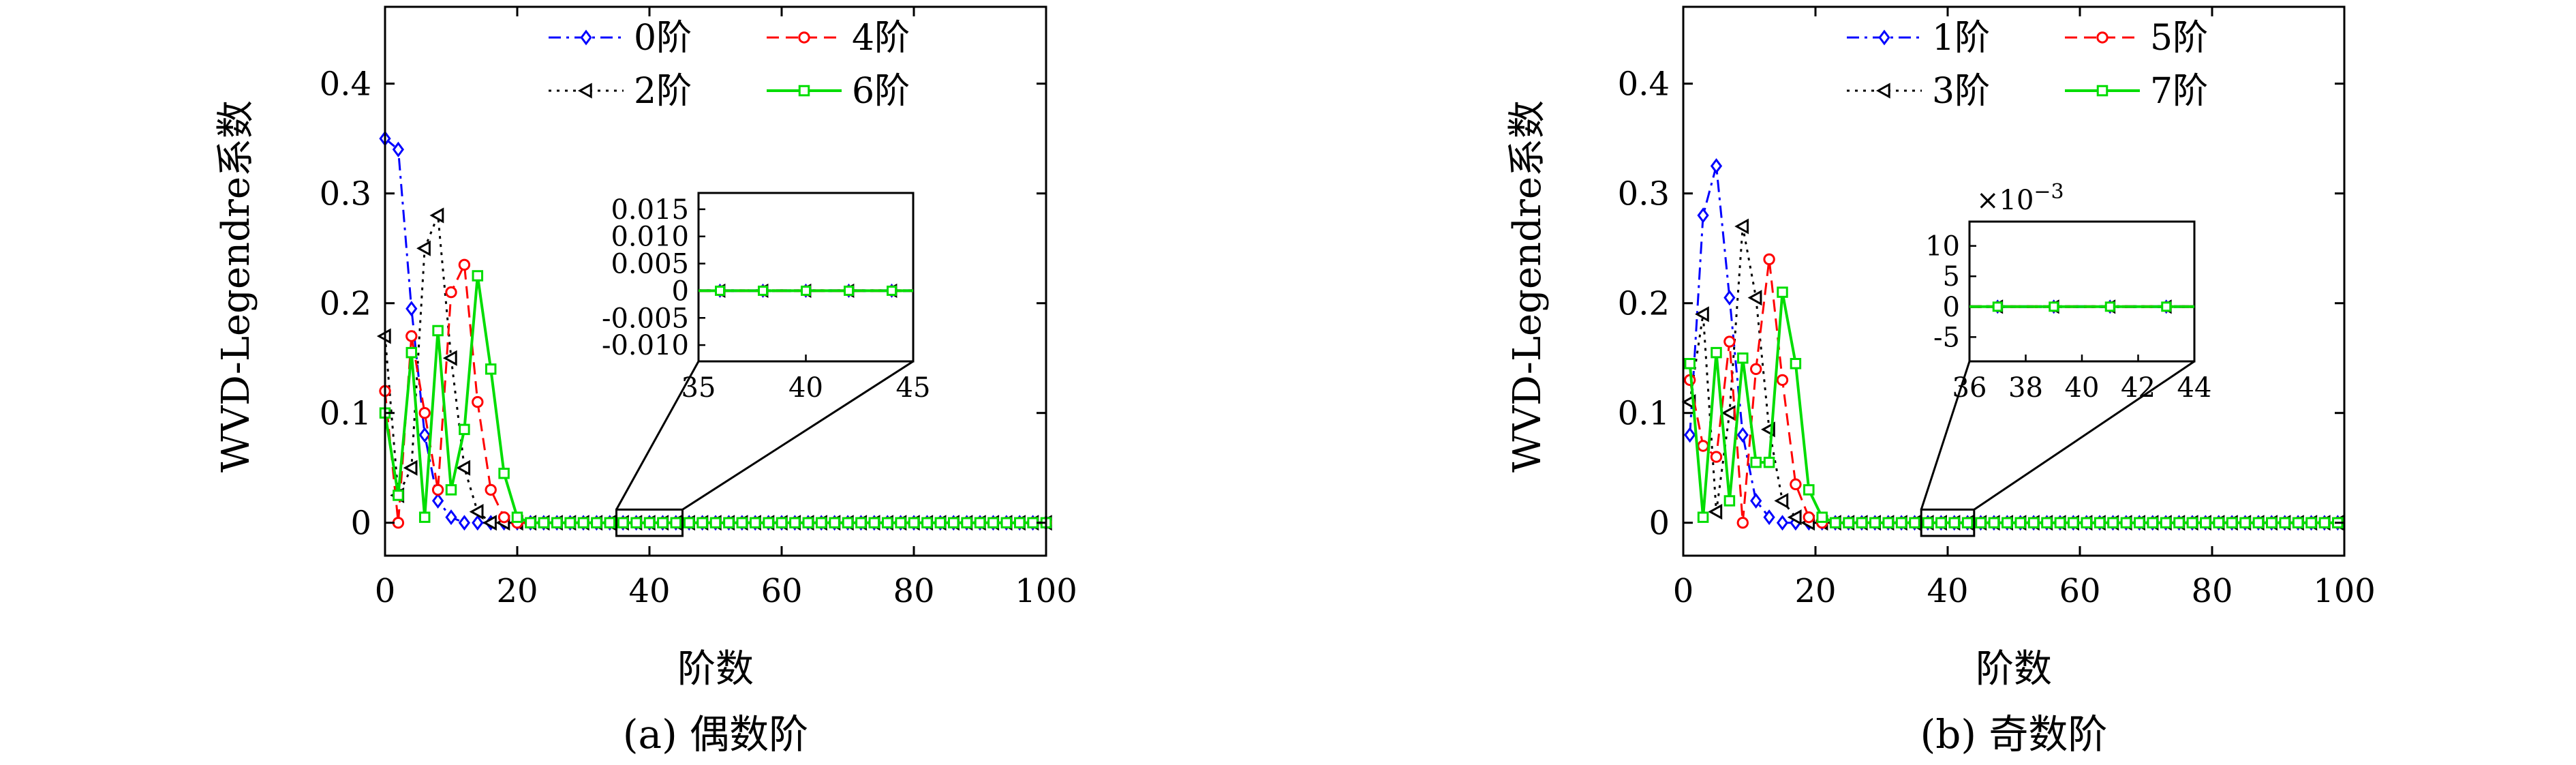  What do you see at coordinates (663, 38) in the screenshot?
I see `legend-label: 0阶` at bounding box center [663, 38].